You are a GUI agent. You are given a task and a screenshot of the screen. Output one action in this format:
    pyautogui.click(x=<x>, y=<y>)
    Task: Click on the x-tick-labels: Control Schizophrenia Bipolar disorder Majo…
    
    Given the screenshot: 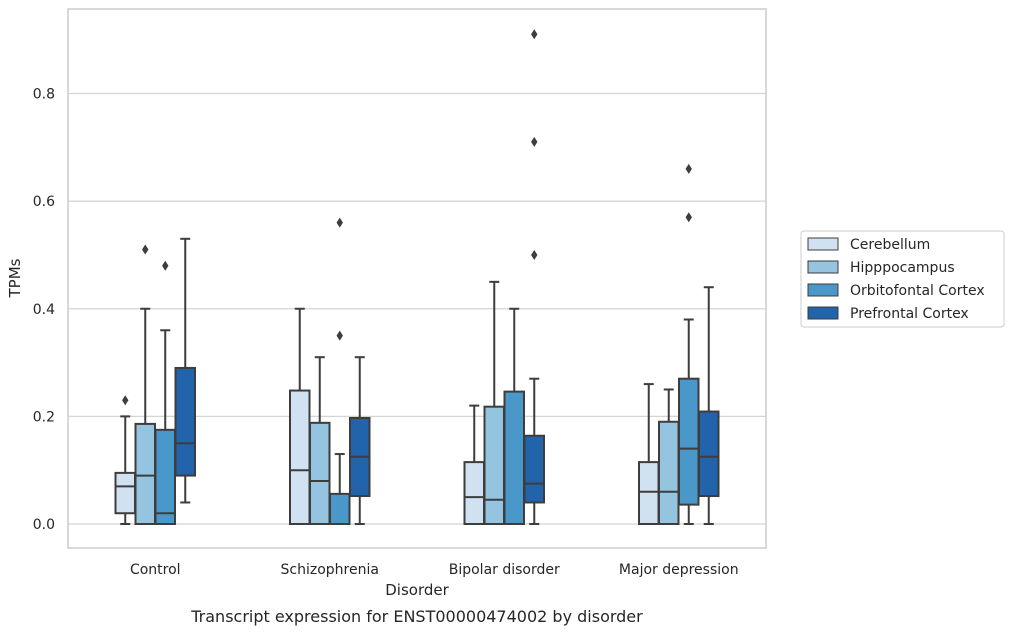 What is the action you would take?
    pyautogui.click(x=434, y=570)
    